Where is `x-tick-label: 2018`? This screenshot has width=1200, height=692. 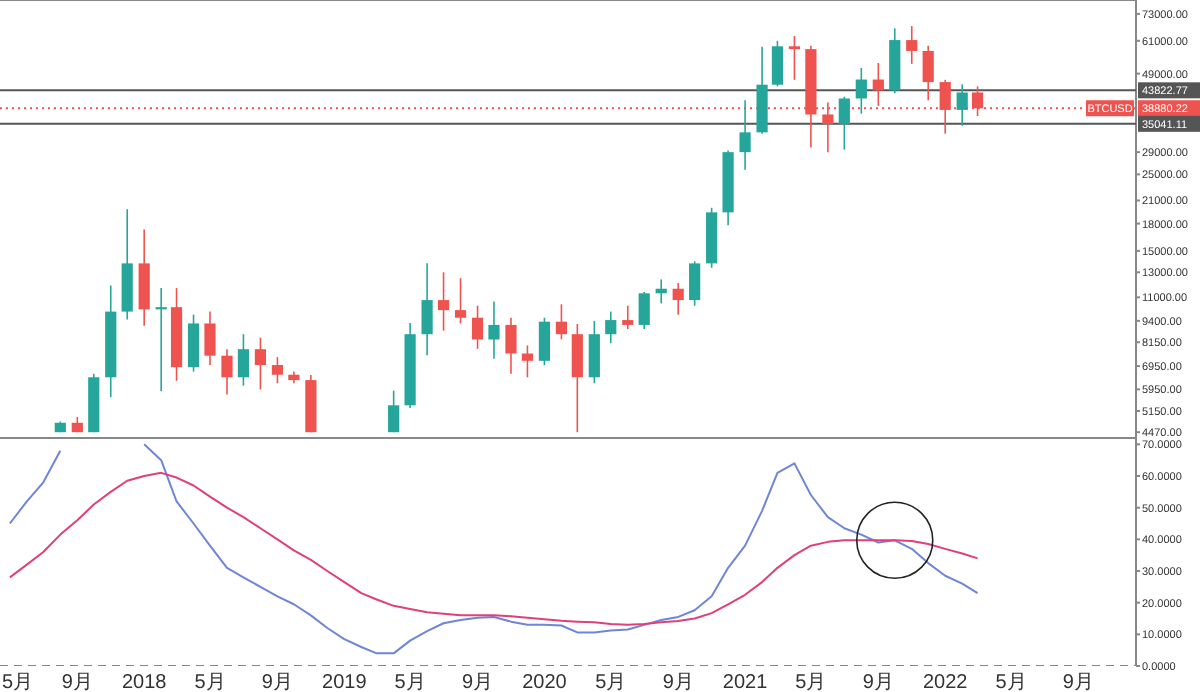 x-tick-label: 2018 is located at coordinates (144, 682).